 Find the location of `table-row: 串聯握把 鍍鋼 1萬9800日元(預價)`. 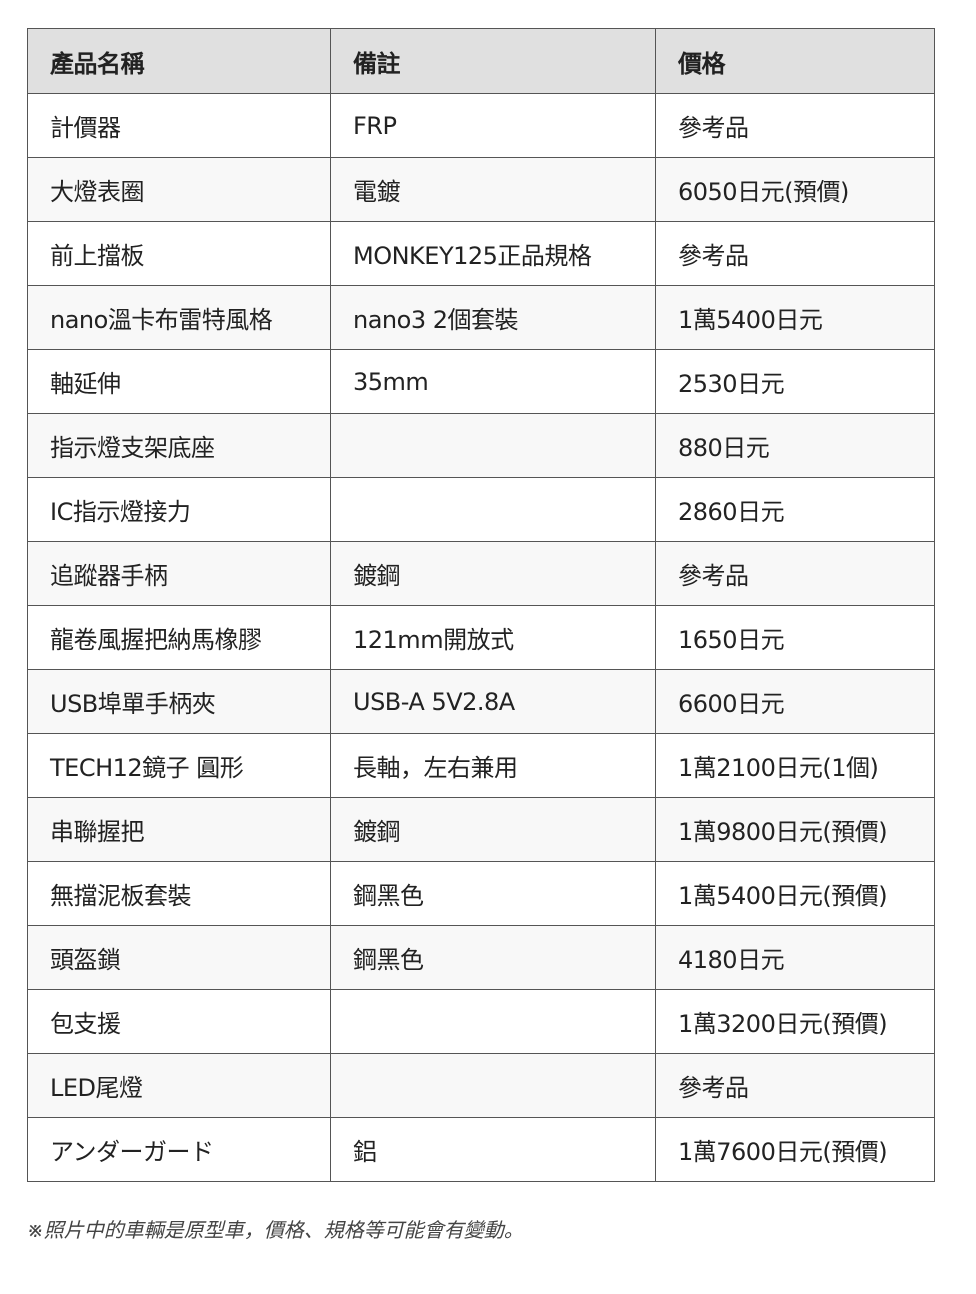

table-row: 串聯握把 鍍鋼 1萬9800日元(預價) is located at coordinates (481, 829).